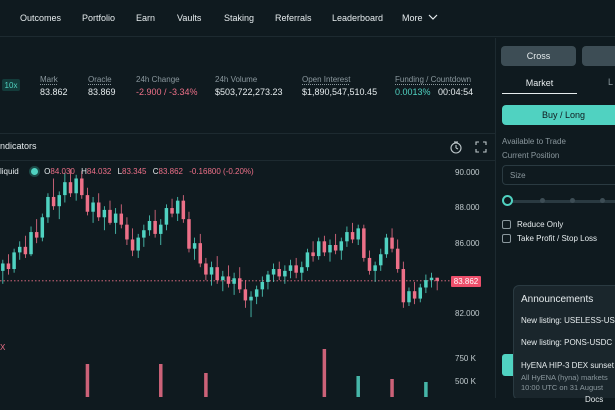  I want to click on stat-24h-volume: 24h Volume $503,722,273.23, so click(249, 86).